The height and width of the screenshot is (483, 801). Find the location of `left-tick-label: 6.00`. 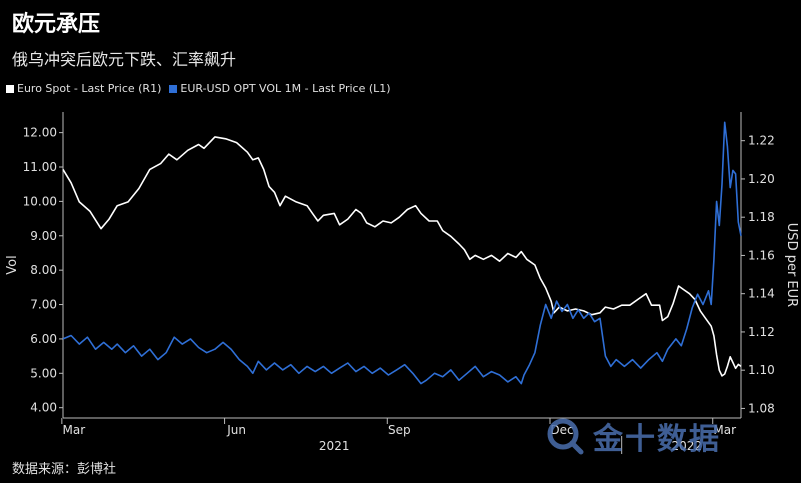

left-tick-label: 6.00 is located at coordinates (43, 339).